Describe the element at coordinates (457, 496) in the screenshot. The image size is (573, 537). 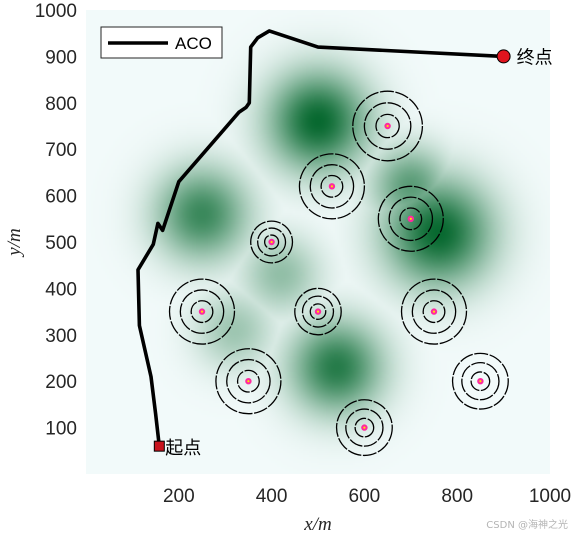
I see `x-tick-label: 800` at that location.